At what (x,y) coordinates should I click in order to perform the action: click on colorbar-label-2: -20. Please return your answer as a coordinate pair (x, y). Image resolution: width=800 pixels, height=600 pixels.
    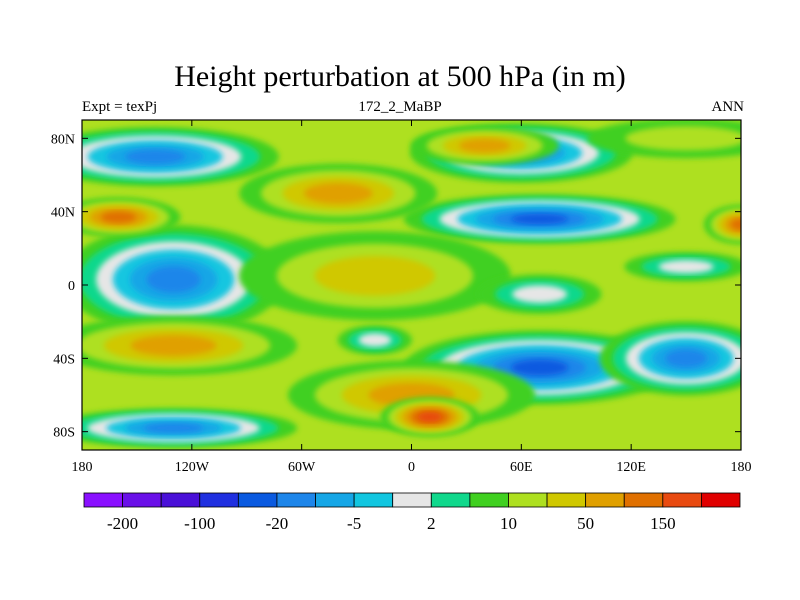
    Looking at the image, I should click on (277, 523).